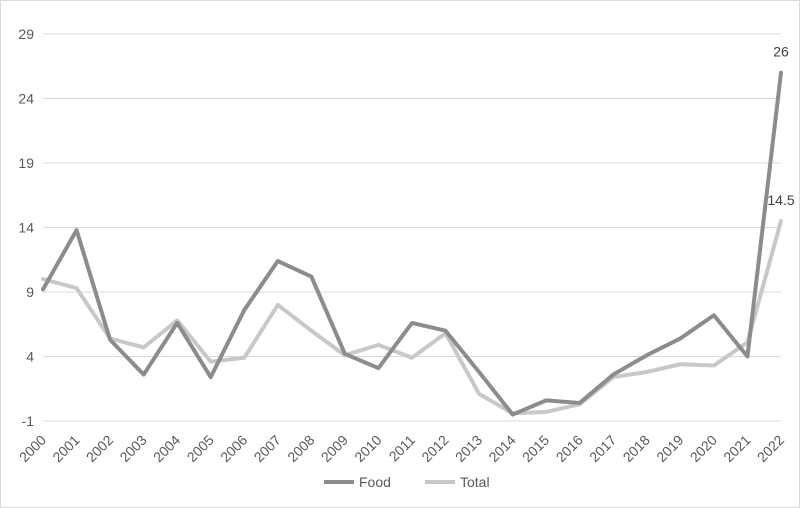  I want to click on x-tick-label: 2009, so click(334, 448).